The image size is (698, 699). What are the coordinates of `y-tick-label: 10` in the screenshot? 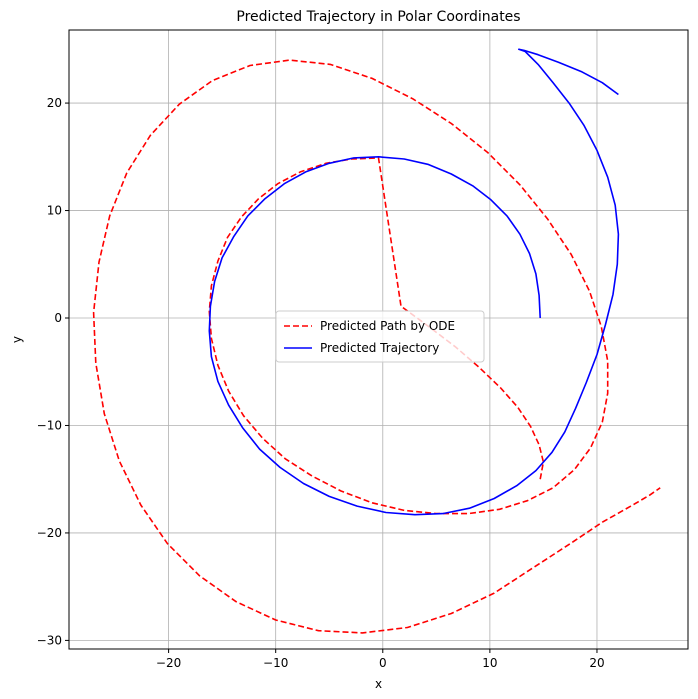 It's located at (54, 211).